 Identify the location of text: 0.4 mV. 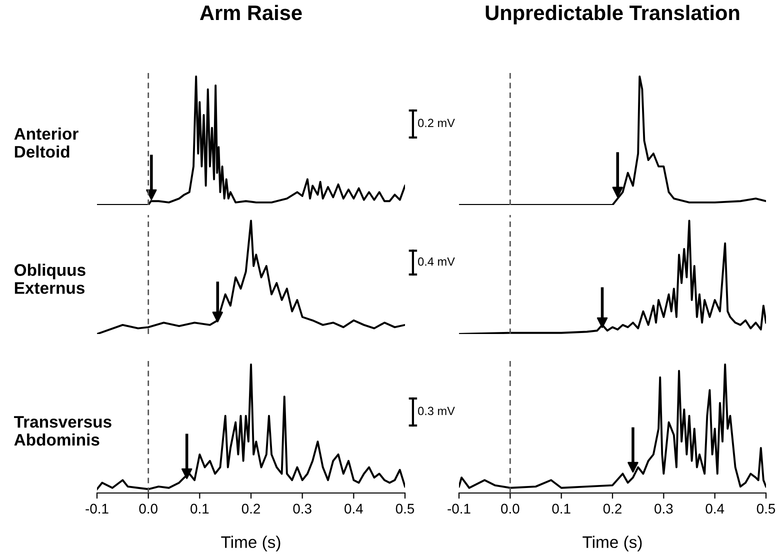
(436, 261).